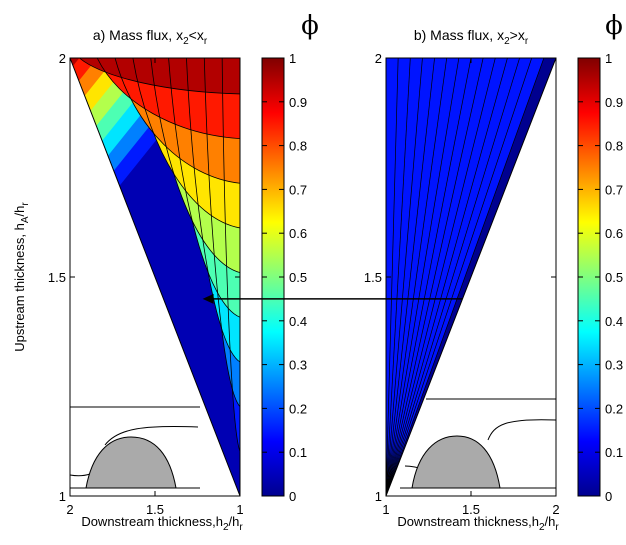 This screenshot has width=626, height=545. I want to click on panel-a-y-label: Upstream thickness, hA/hr, so click(21, 277).